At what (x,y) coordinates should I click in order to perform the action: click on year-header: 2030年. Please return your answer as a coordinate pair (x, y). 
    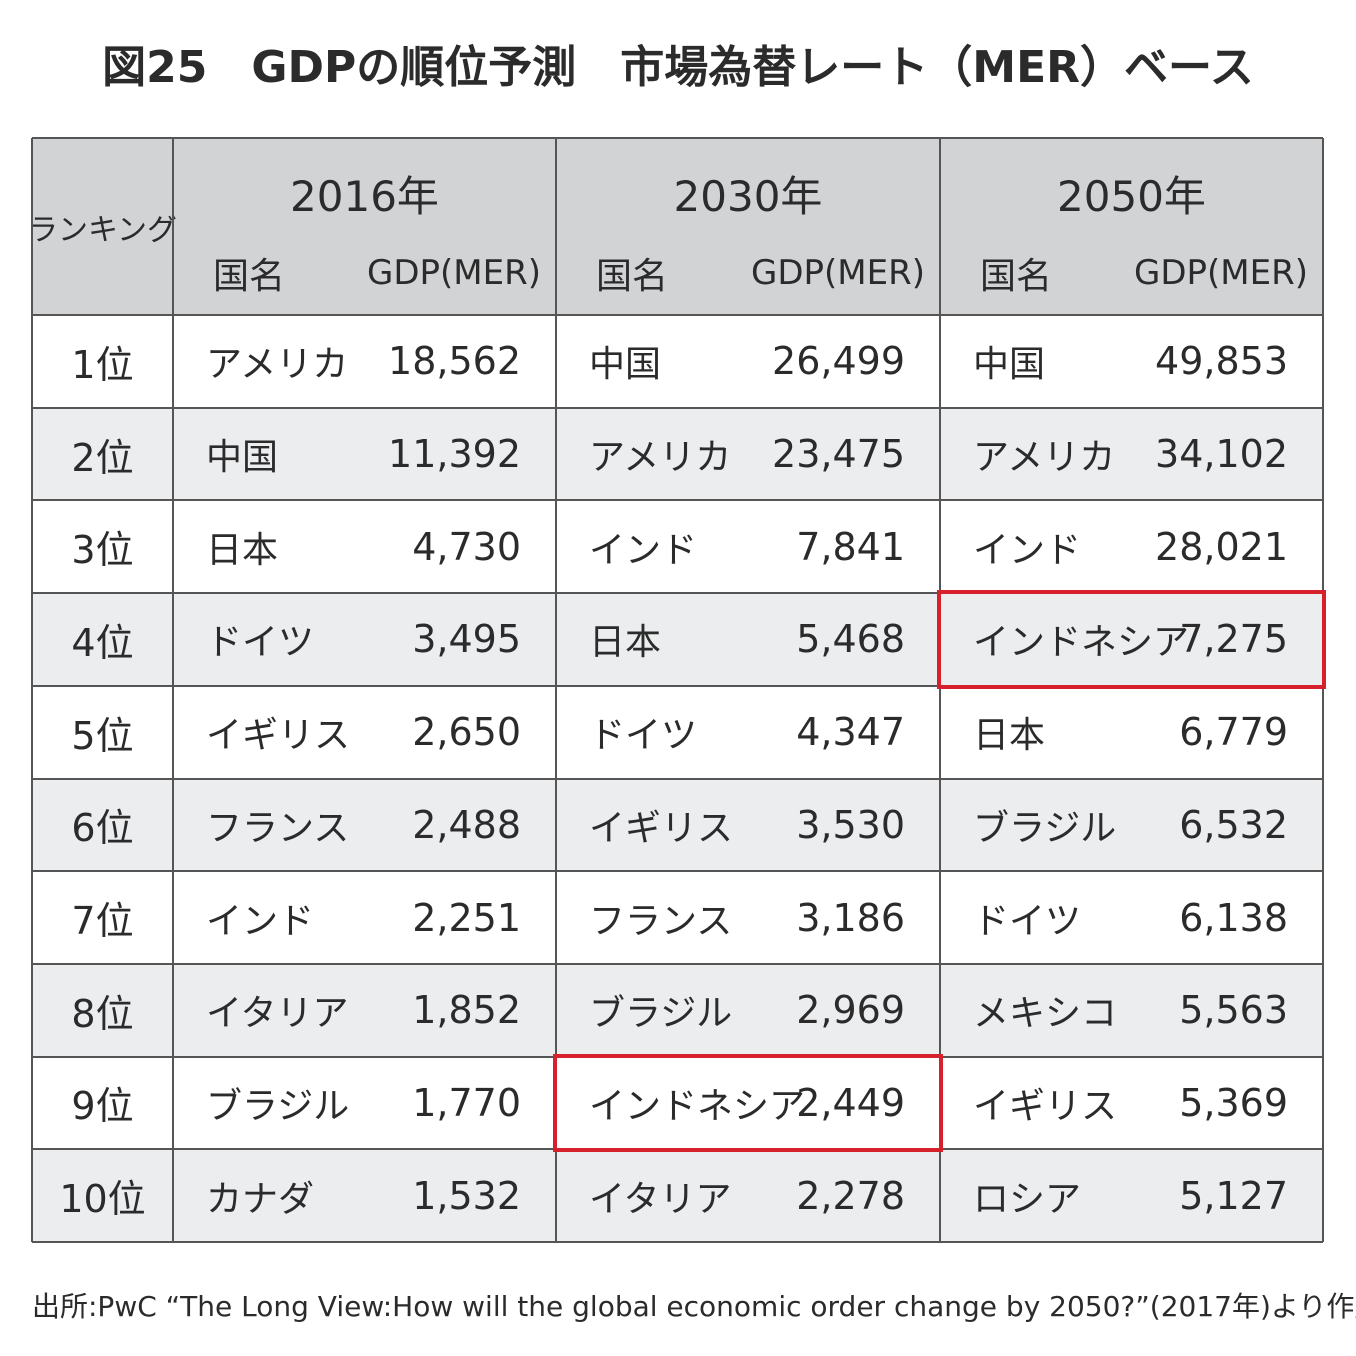
    Looking at the image, I should click on (748, 196).